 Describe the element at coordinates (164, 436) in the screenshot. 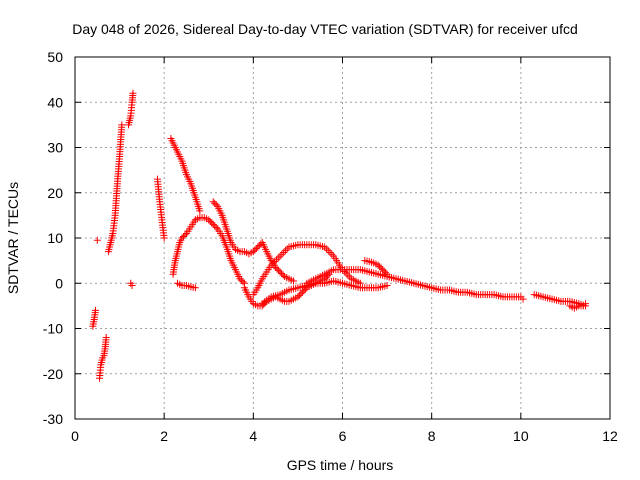

I see `x-tick-label: 2` at that location.